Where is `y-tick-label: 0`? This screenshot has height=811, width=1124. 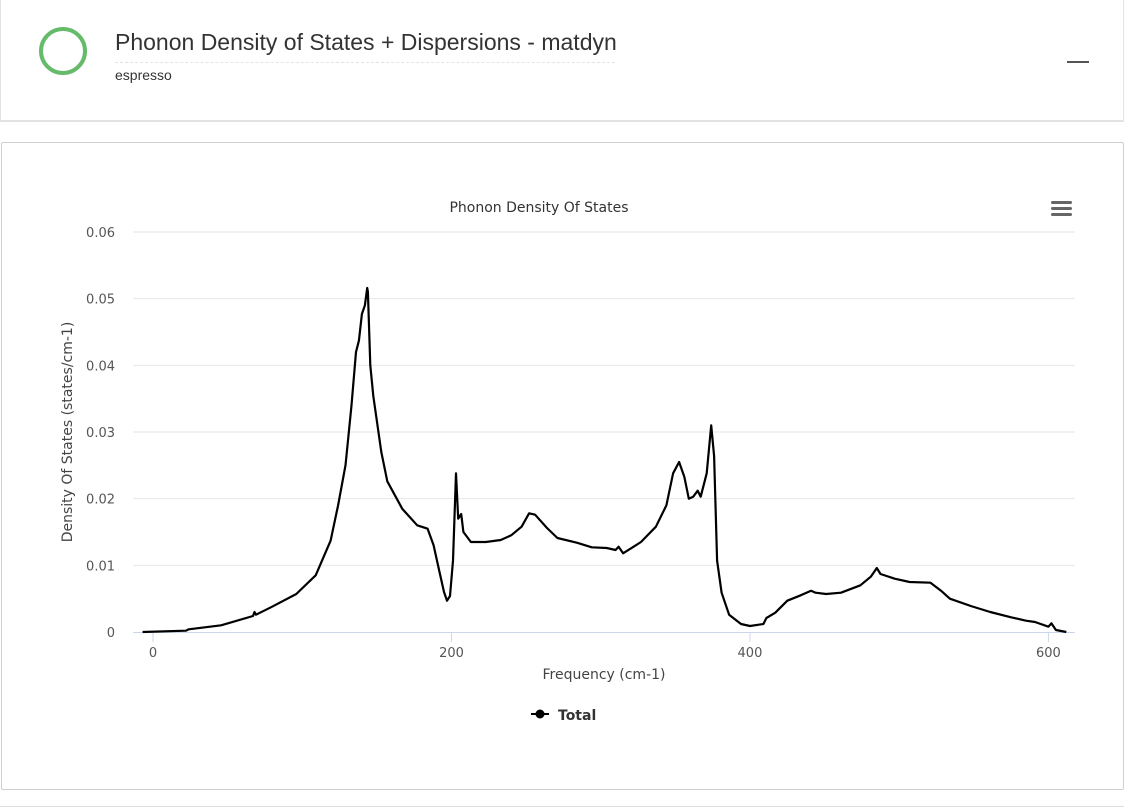
y-tick-label: 0 is located at coordinates (111, 633).